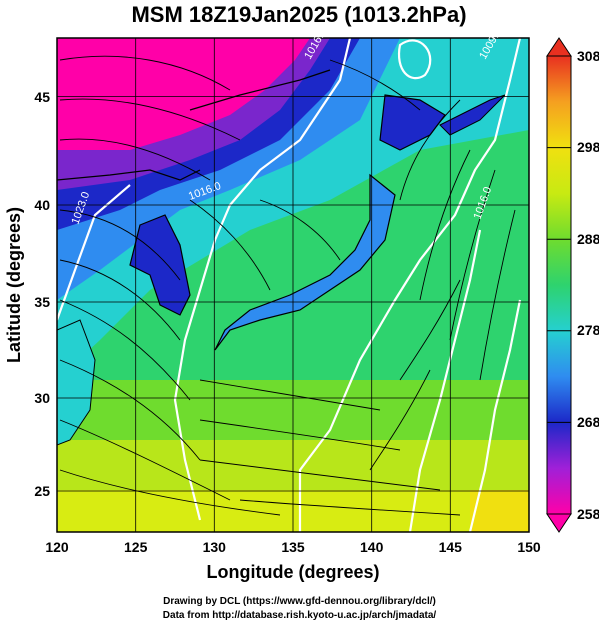  Describe the element at coordinates (292, 572) in the screenshot. I see `x-axis-label: Longitude (degrees)` at that location.